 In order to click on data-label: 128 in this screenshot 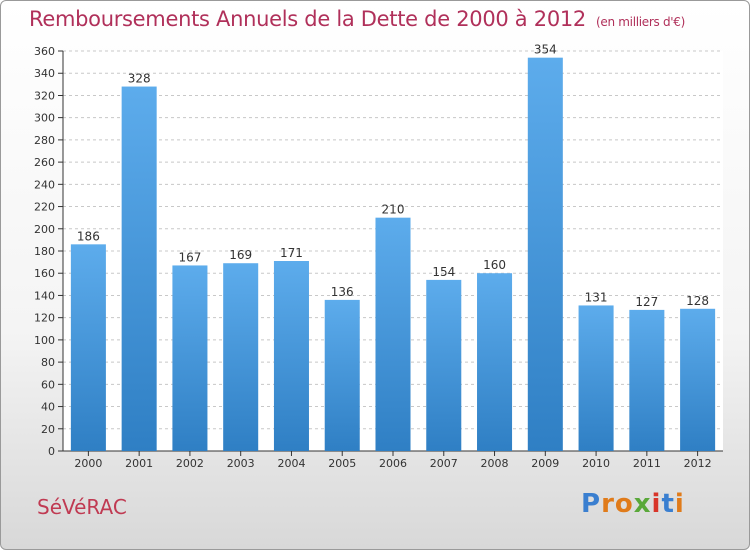, I will do `click(697, 301)`.